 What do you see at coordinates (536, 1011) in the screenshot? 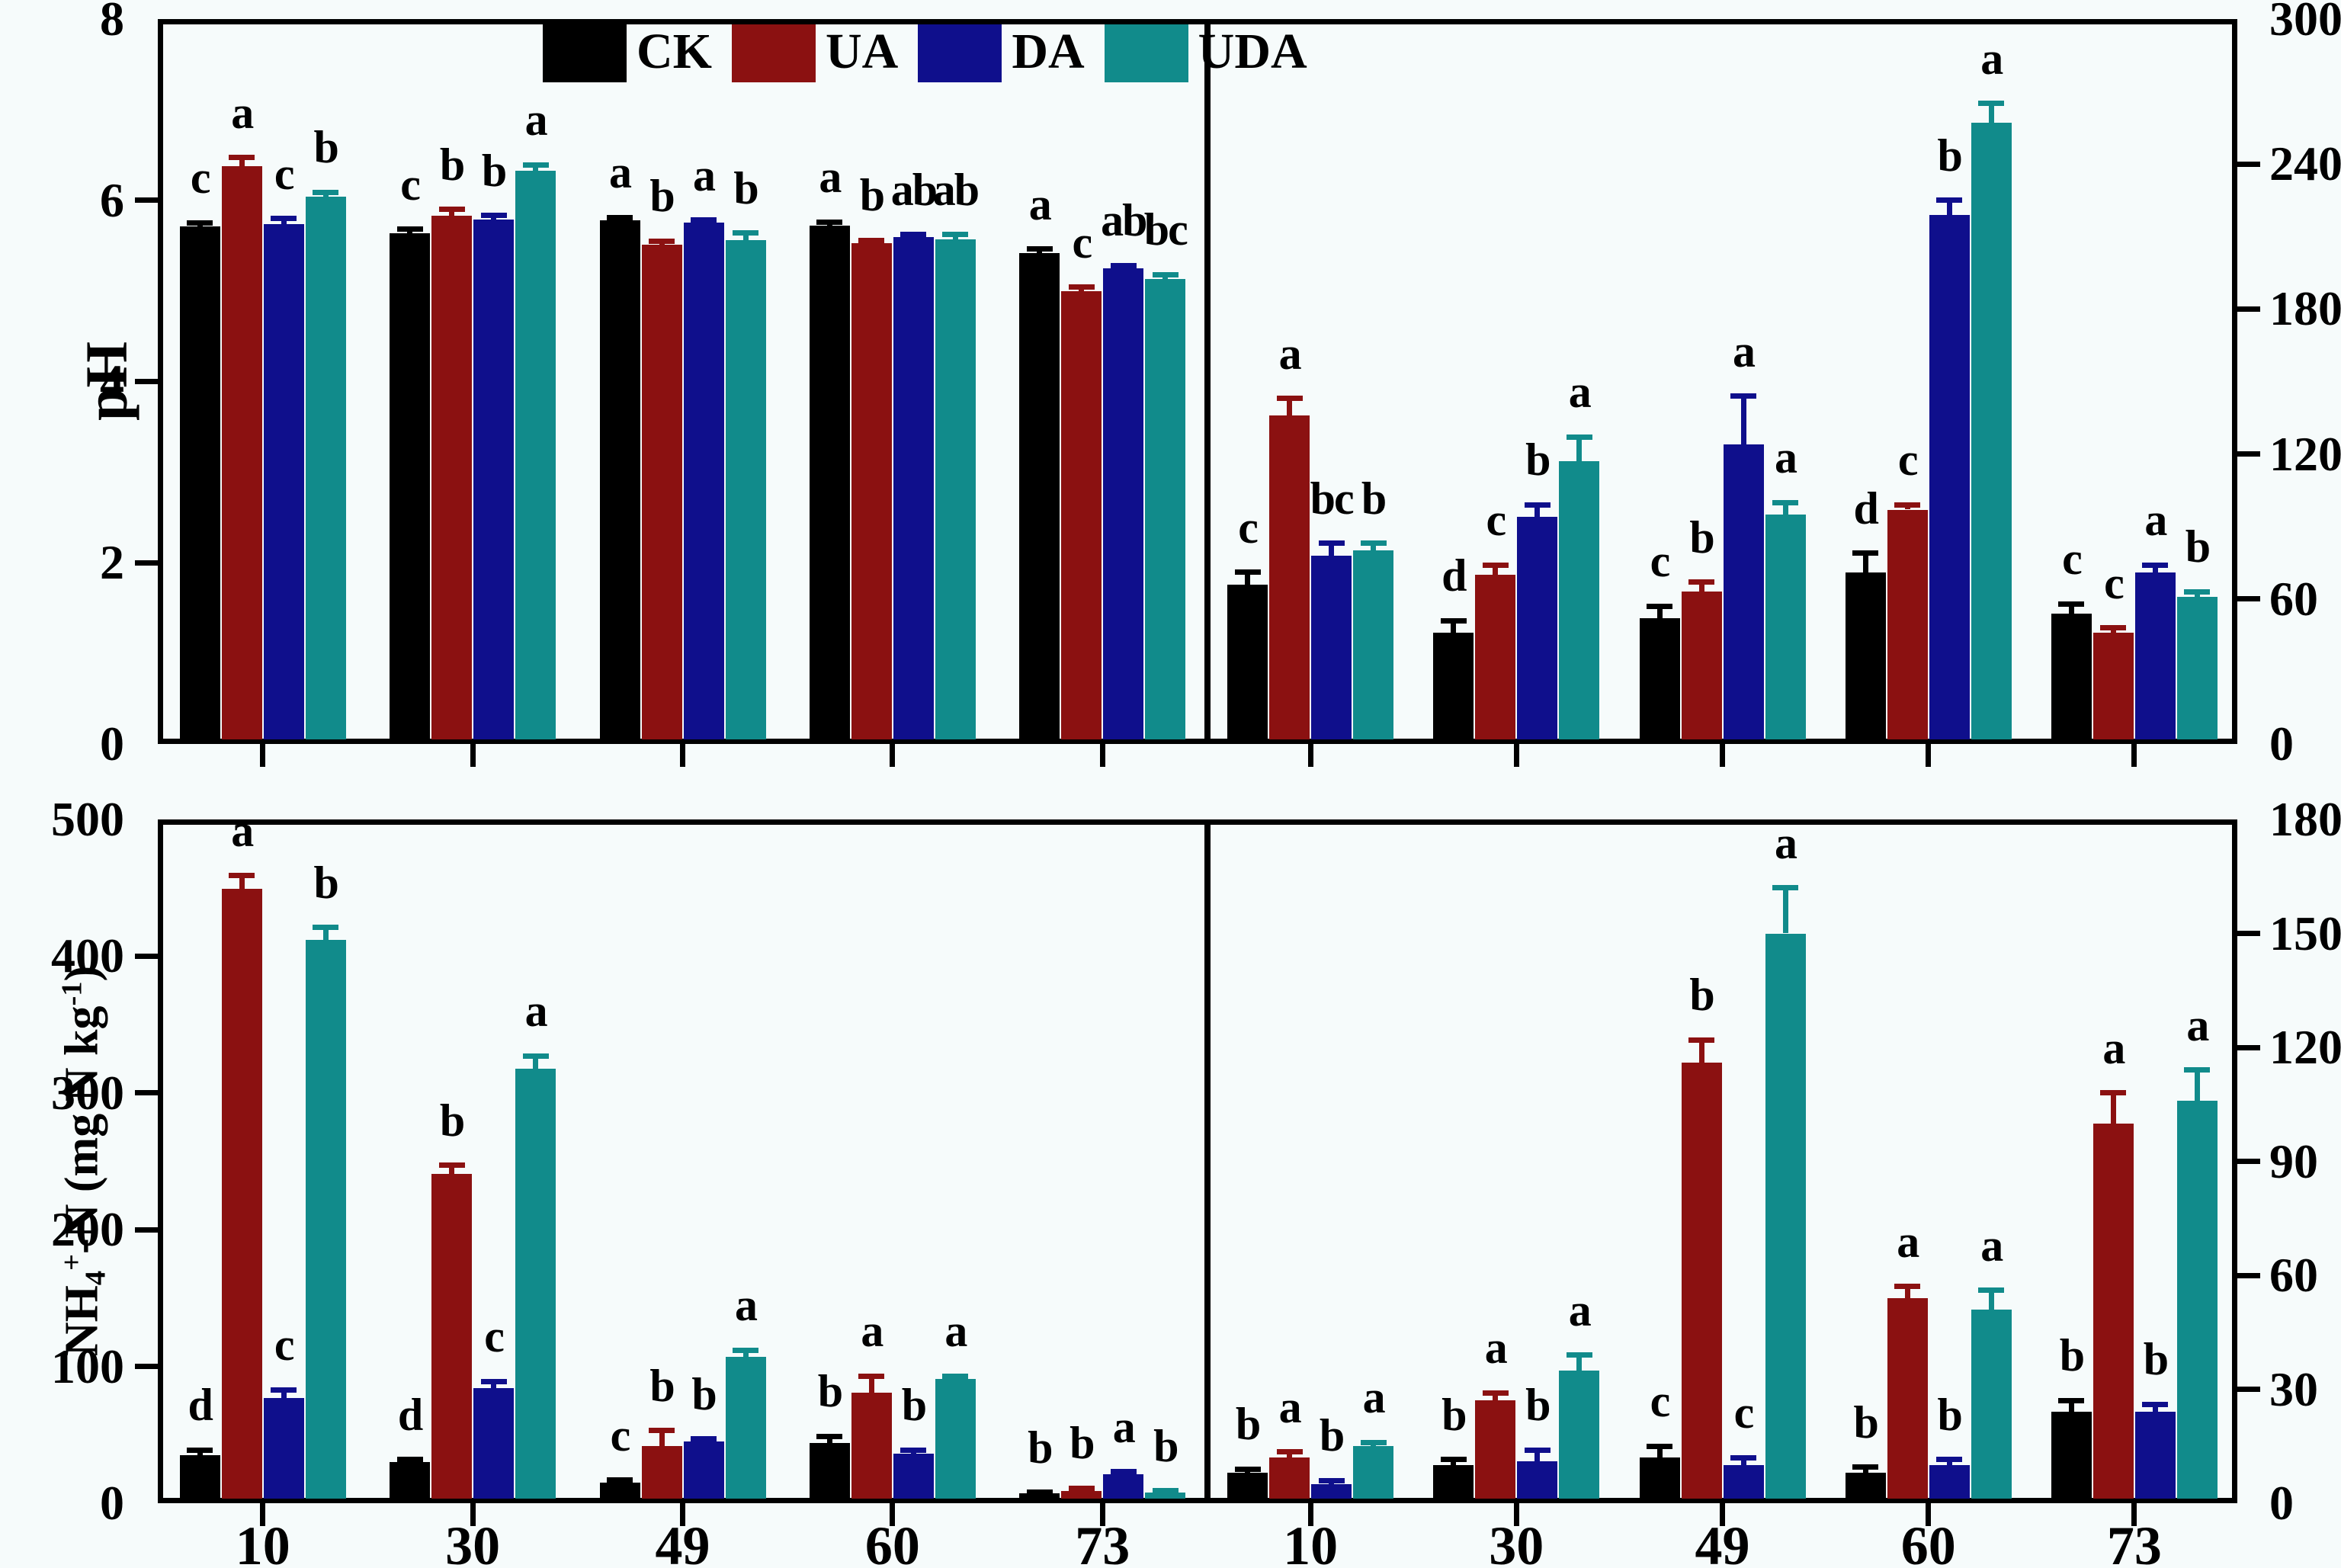
I see `sig-letter-UDA-day30: a` at bounding box center [536, 1011].